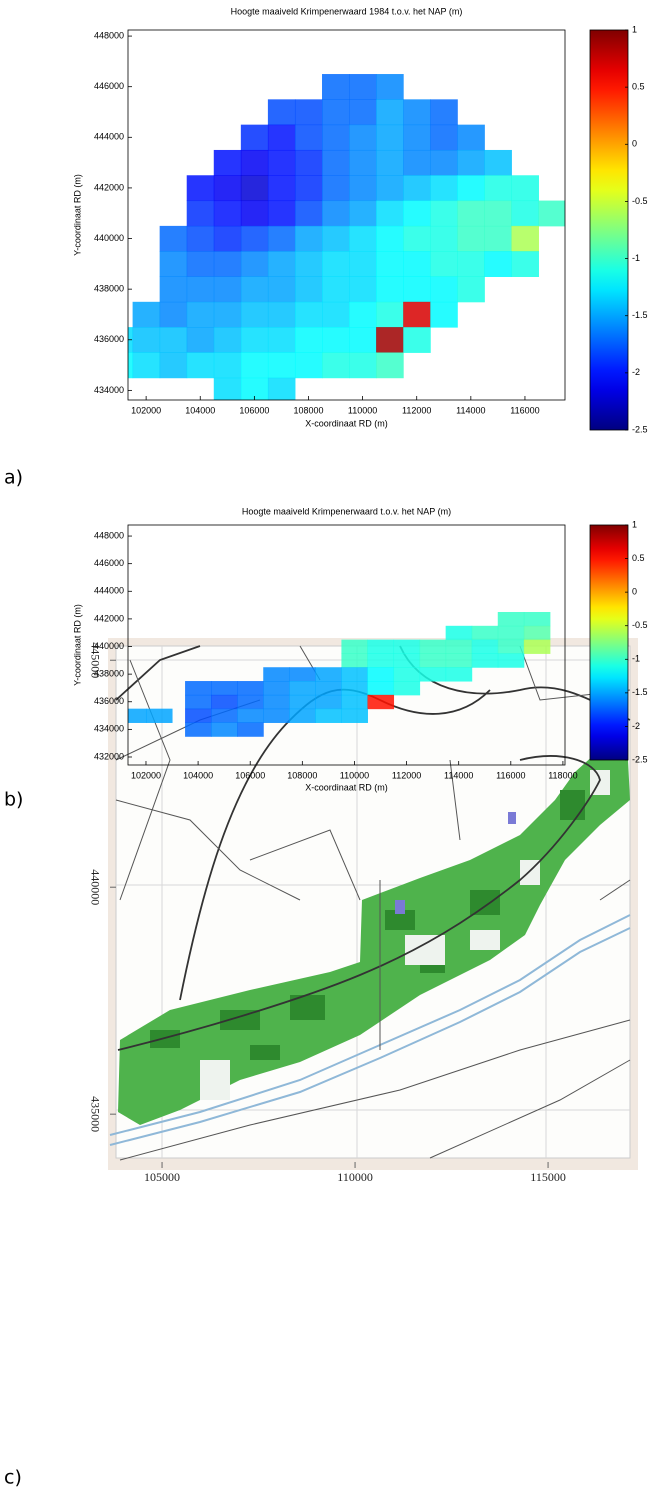 The height and width of the screenshot is (1494, 653). What do you see at coordinates (13, 1478) in the screenshot?
I see `panel-label: c)` at bounding box center [13, 1478].